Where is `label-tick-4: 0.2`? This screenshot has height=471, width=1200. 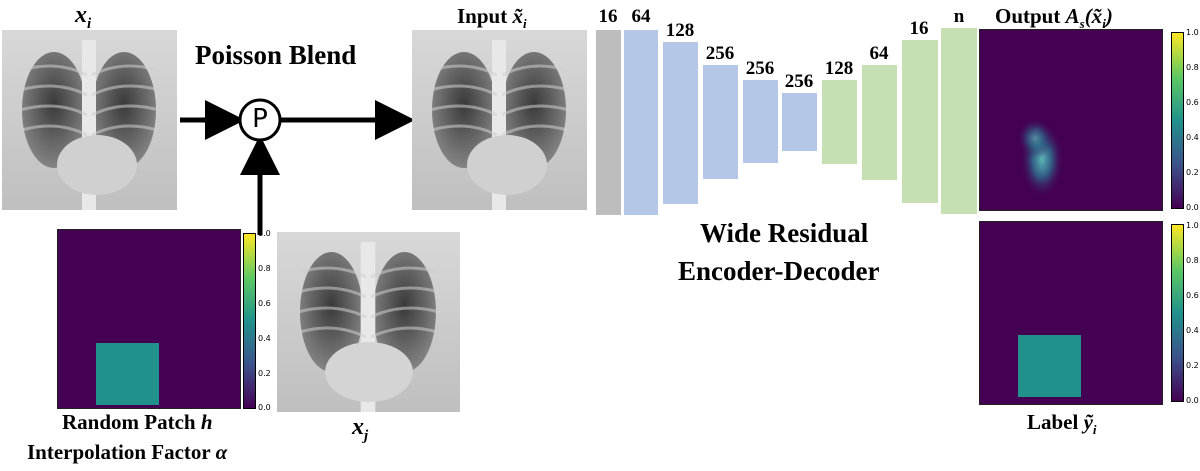 label-tick-4: 0.2 is located at coordinates (1192, 365).